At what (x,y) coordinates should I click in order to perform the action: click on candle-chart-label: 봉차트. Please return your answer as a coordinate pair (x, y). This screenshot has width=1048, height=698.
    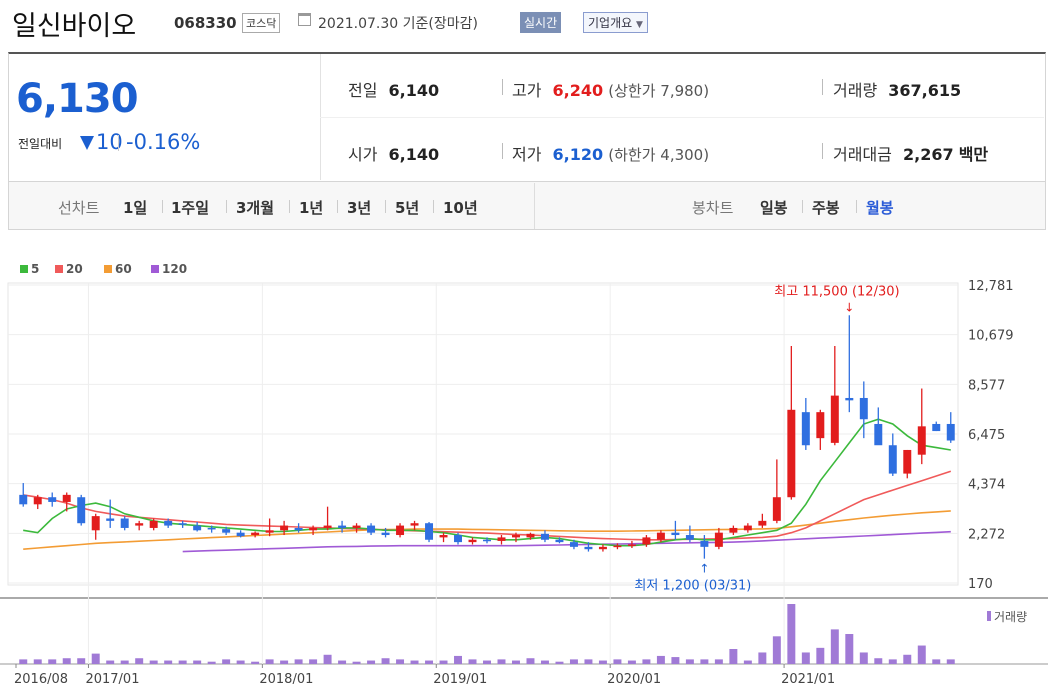
    Looking at the image, I should click on (713, 208).